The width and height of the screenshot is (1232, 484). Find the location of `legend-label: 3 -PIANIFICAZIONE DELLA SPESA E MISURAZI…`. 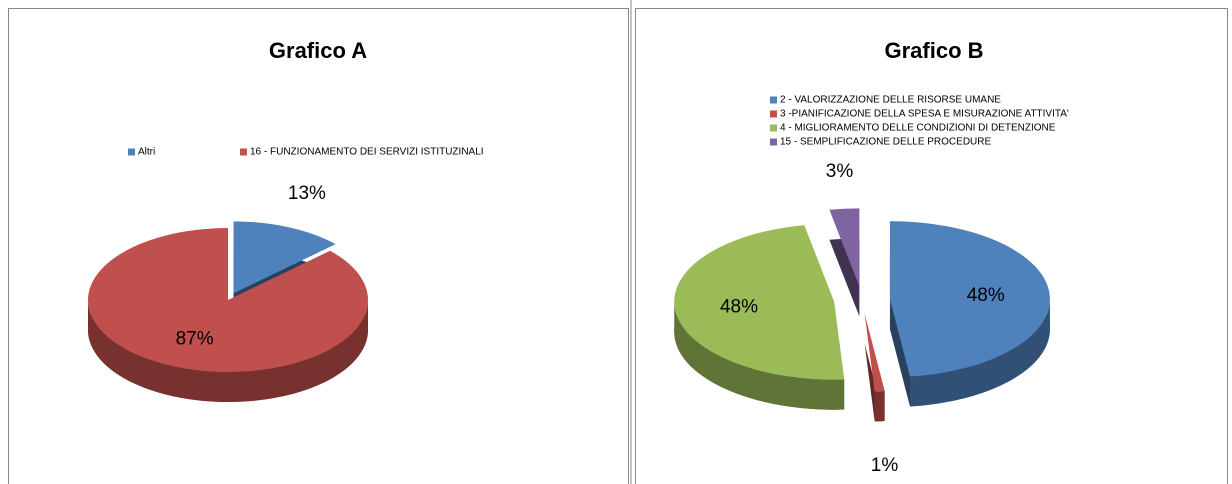

legend-label: 3 -PIANIFICAZIONE DELLA SPESA E MISURAZI… is located at coordinates (924, 114).